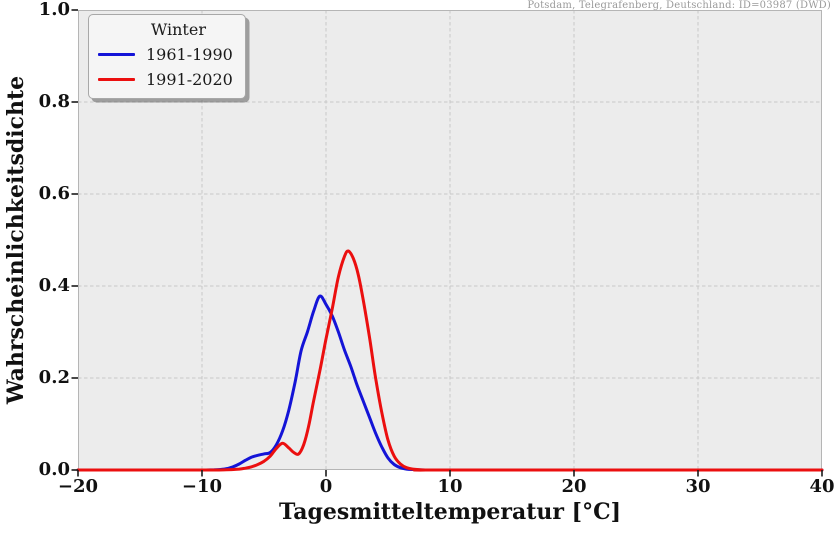  I want to click on x-axis-label: Tagesmitteltemperatur [°C], so click(450, 512).